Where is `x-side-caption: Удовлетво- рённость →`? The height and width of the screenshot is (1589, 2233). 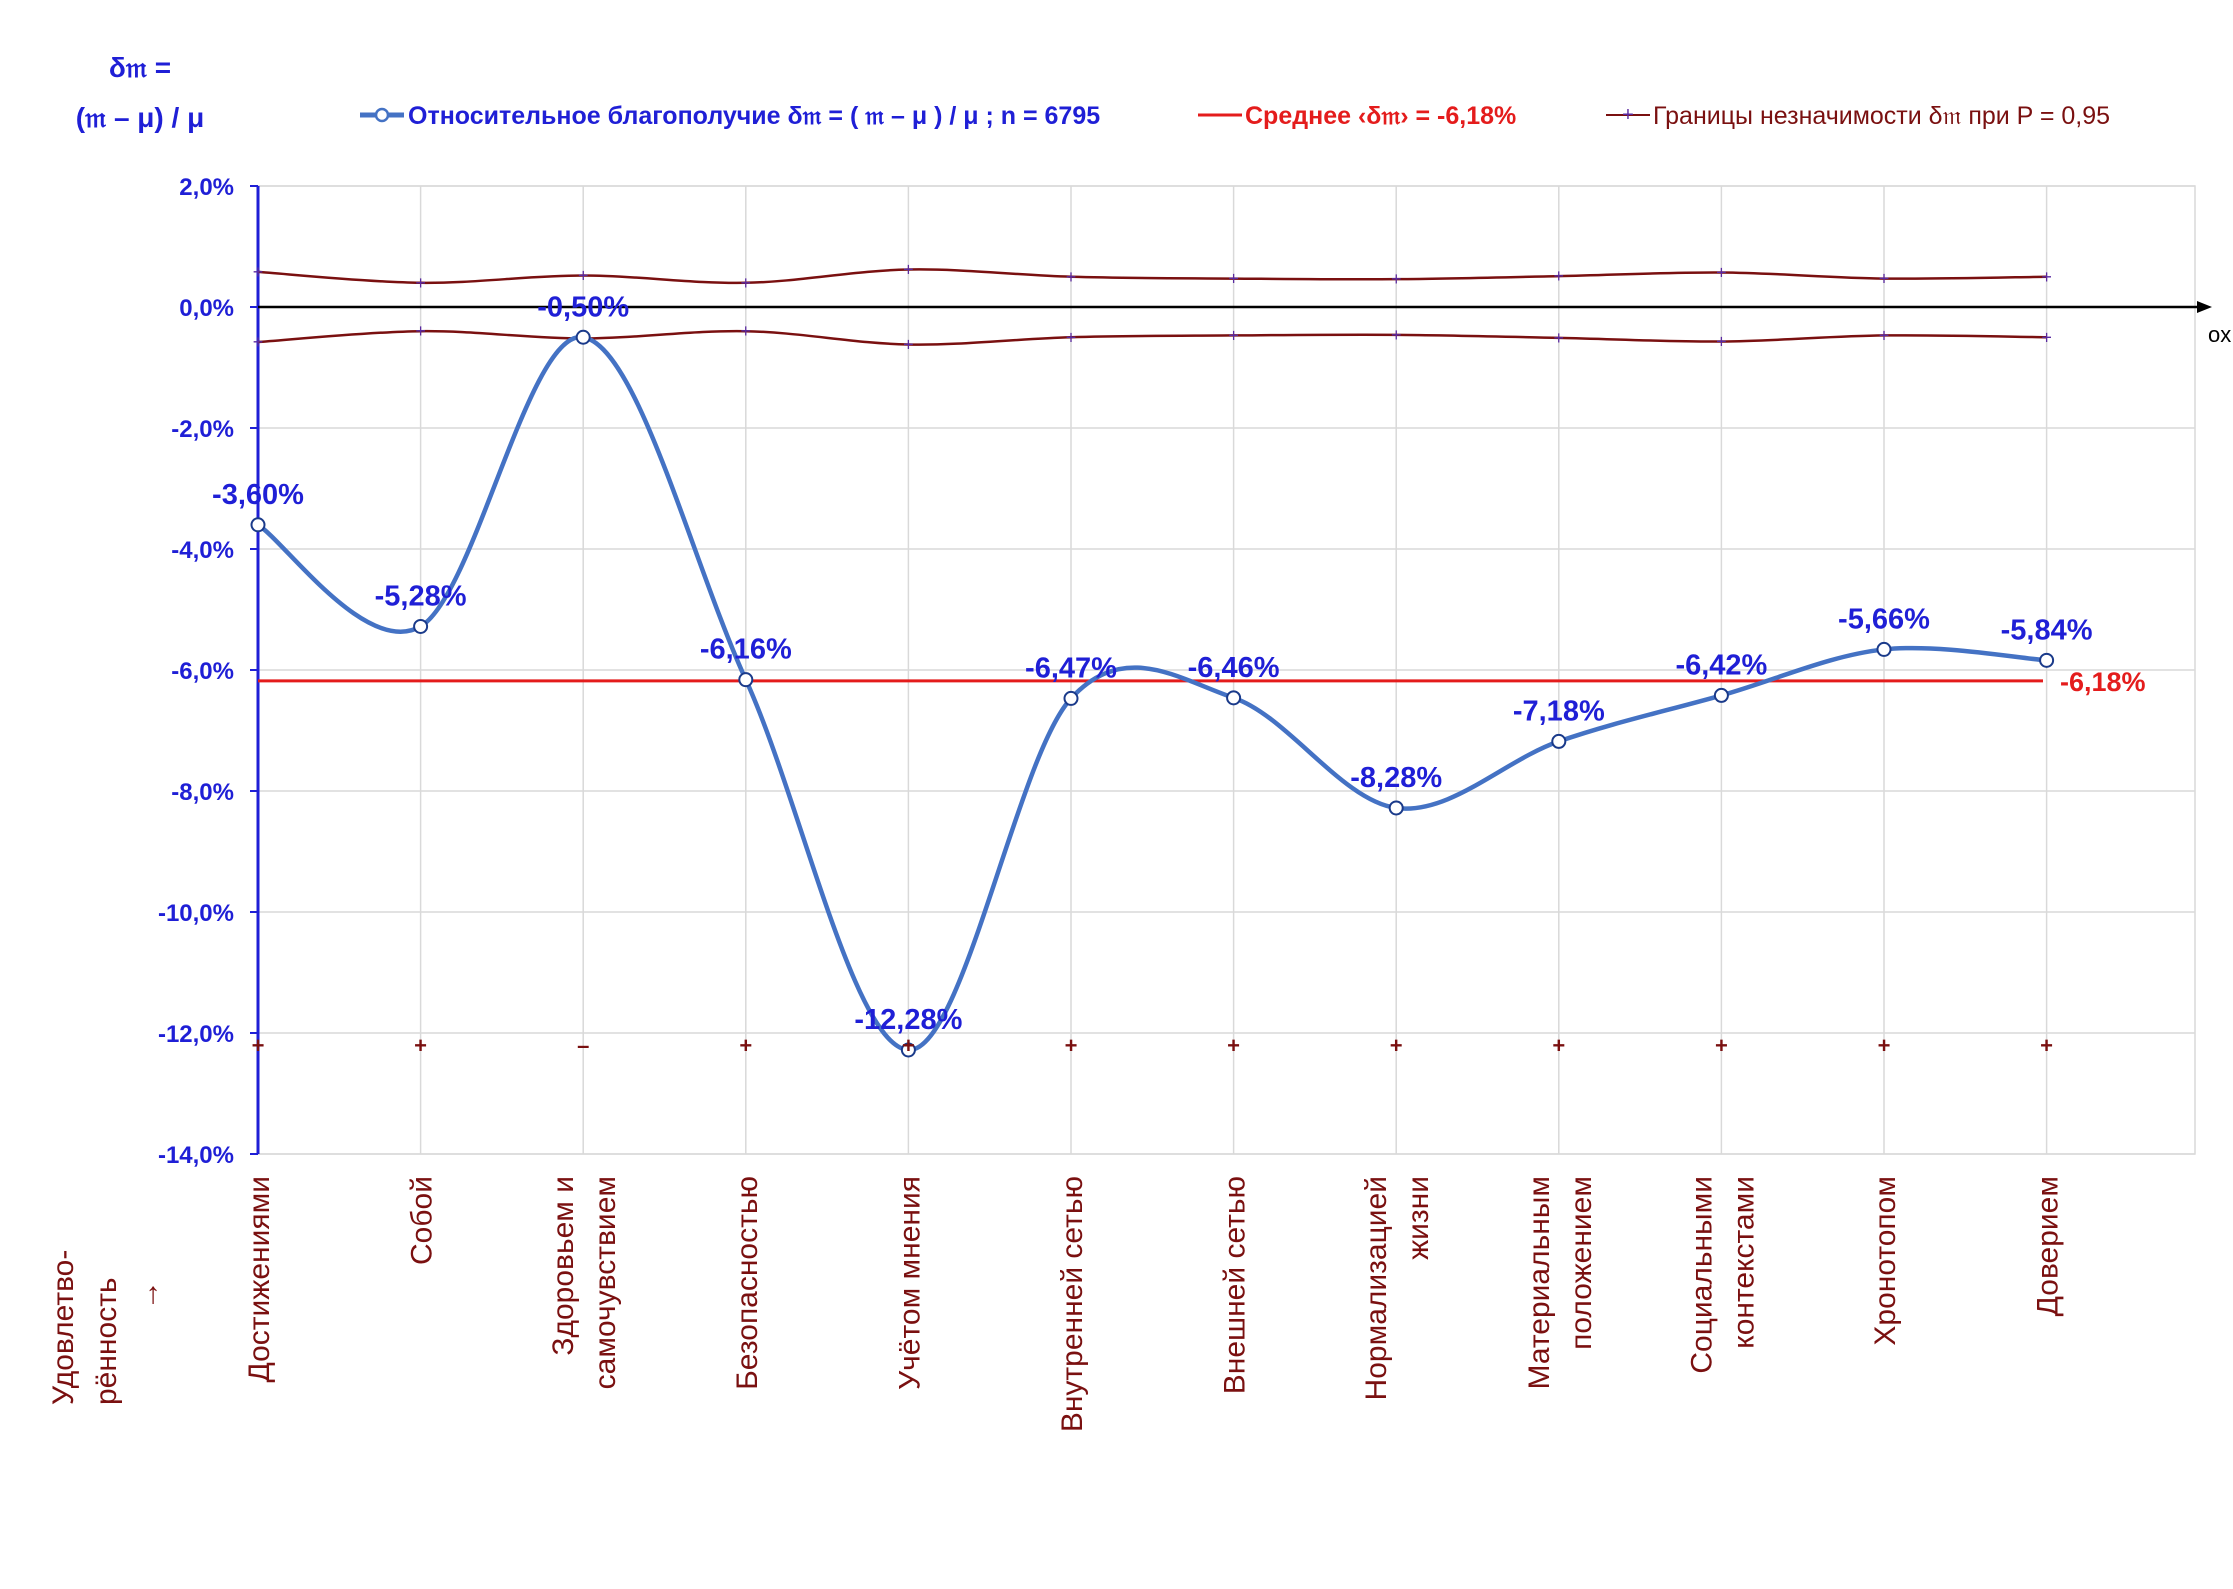
x-side-caption: Удовлетво- рённость → is located at coordinates (106, 1327).